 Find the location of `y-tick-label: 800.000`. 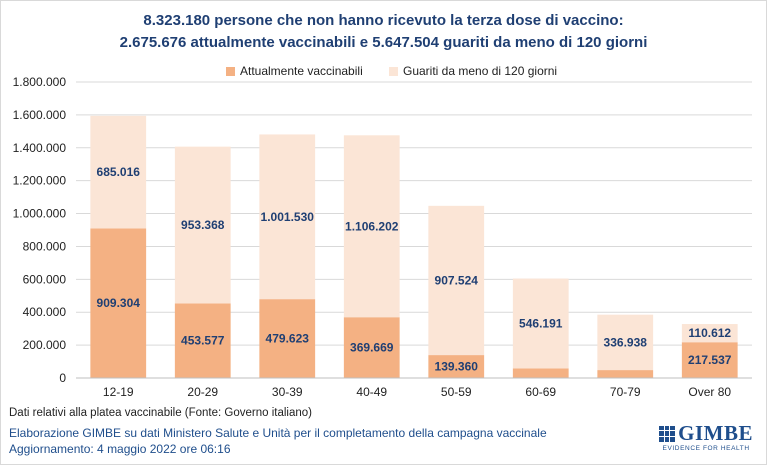

y-tick-label: 800.000 is located at coordinates (45, 246).